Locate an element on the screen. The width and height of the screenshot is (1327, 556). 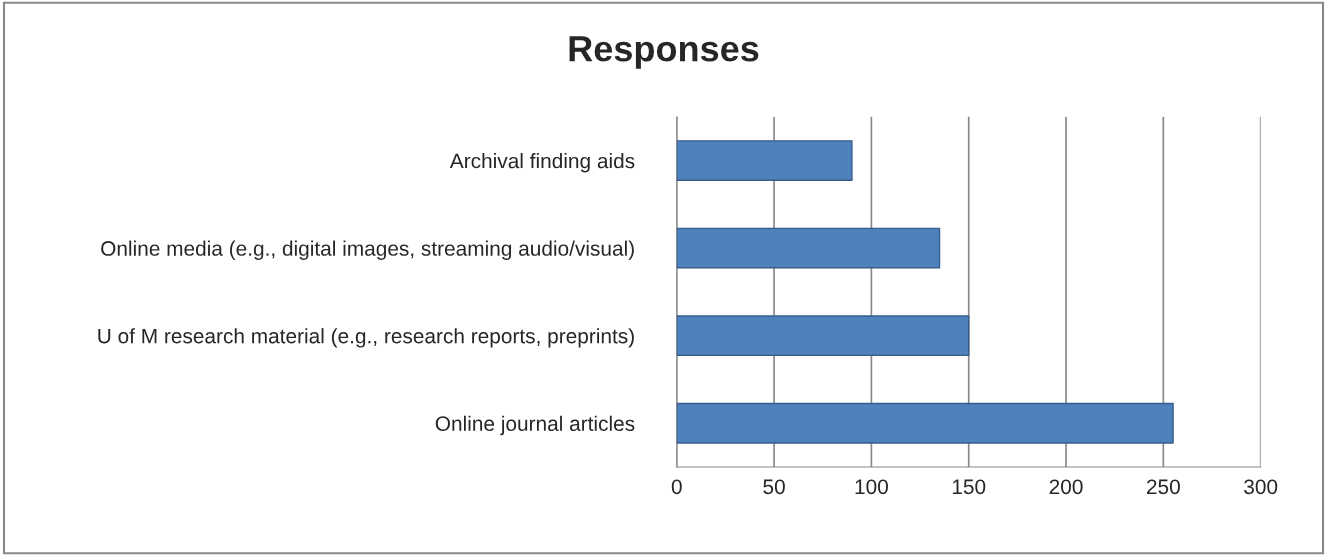
x-tick-label: 300 is located at coordinates (1261, 487).